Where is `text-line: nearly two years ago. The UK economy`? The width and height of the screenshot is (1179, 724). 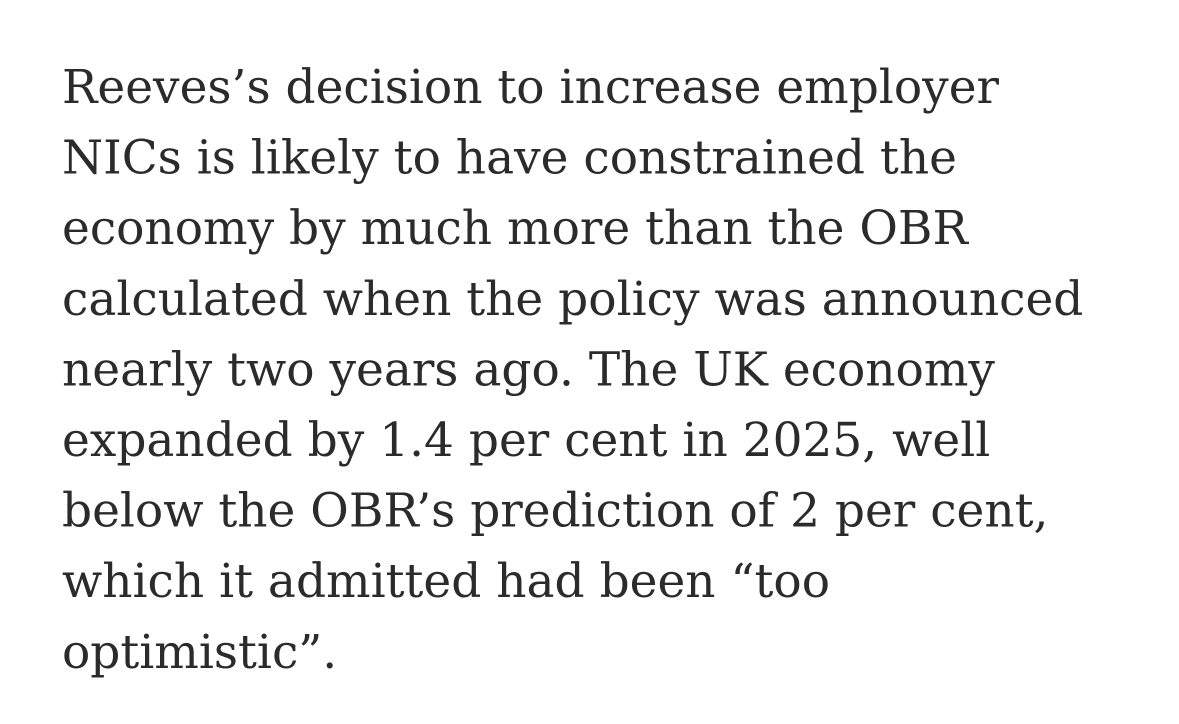
text-line: nearly two years ago. The UK economy is located at coordinates (528, 369).